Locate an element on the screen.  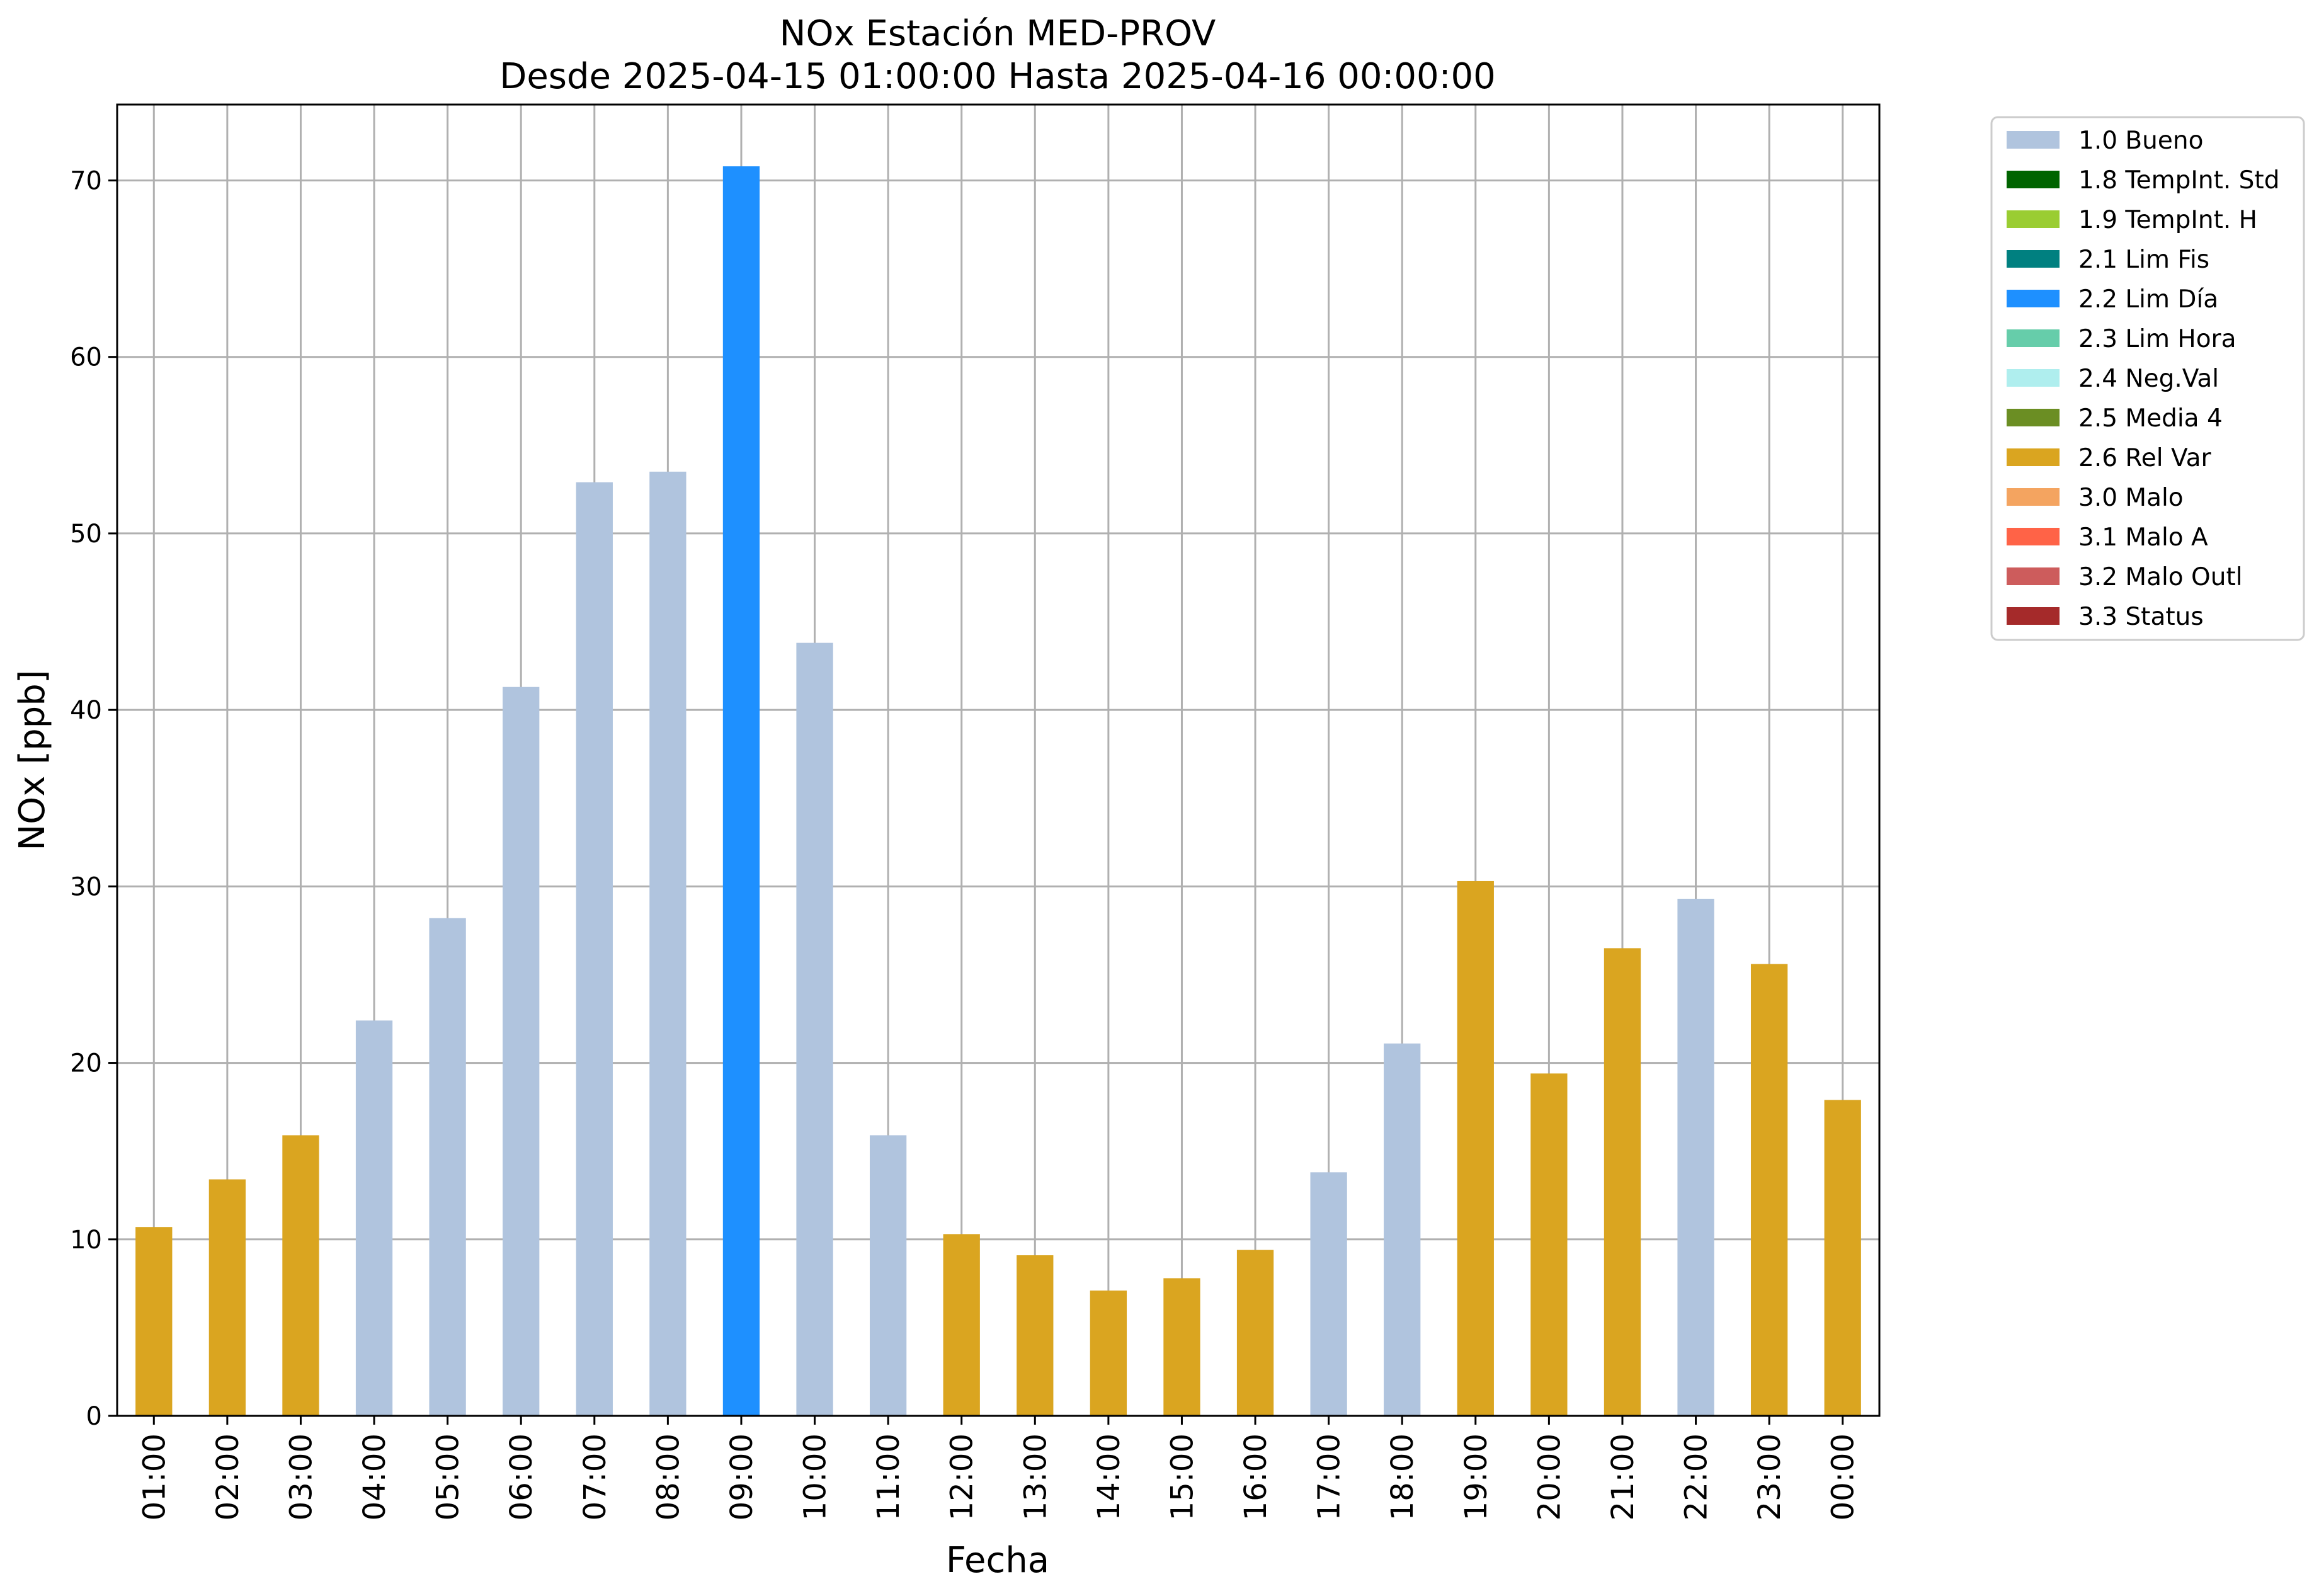
y-axis-label: NOx [ppb] is located at coordinates (32, 760).